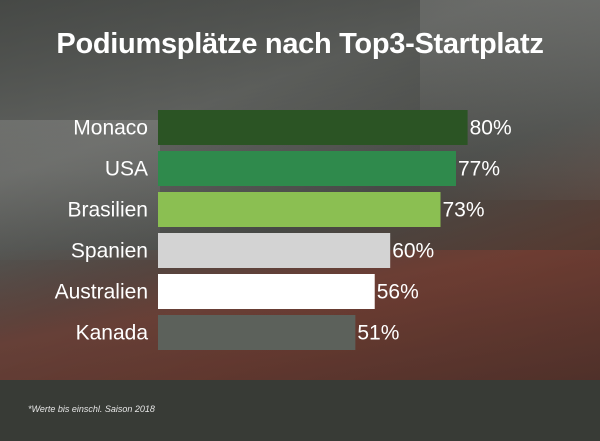 This screenshot has height=441, width=600. Describe the element at coordinates (257, 332) in the screenshot. I see `bar-kanada` at that location.